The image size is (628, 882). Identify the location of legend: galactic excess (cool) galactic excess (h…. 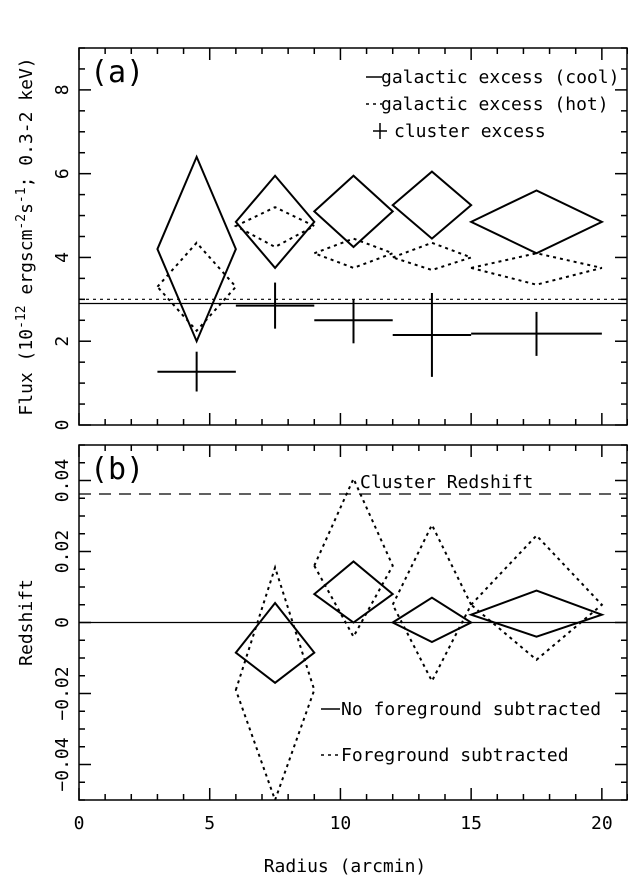
(492, 104).